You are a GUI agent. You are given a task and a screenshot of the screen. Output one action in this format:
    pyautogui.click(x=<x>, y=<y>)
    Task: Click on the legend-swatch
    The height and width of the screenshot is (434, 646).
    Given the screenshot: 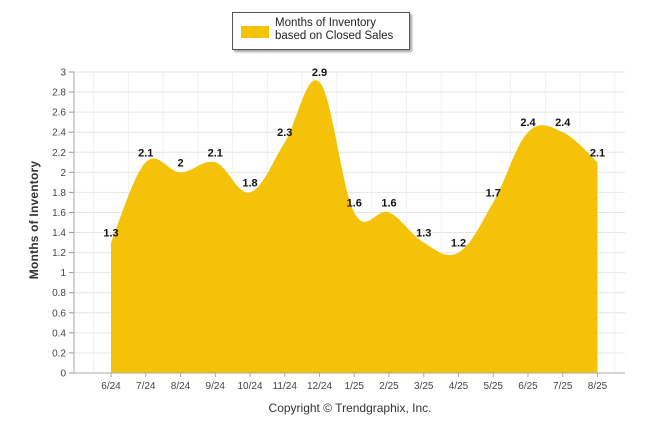 What is the action you would take?
    pyautogui.click(x=255, y=32)
    